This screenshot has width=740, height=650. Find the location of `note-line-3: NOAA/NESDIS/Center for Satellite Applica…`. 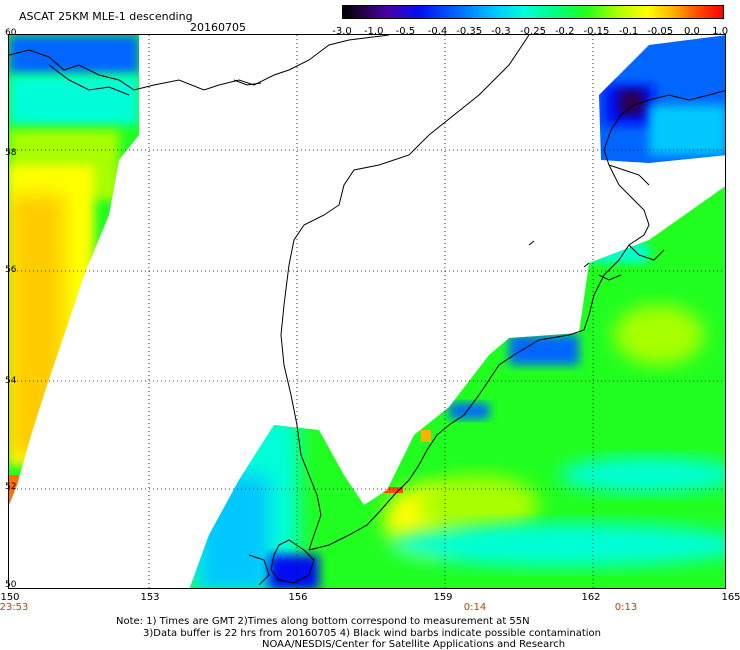

note-line-3: NOAA/NESDIS/Center for Satellite Applica… is located at coordinates (414, 644).